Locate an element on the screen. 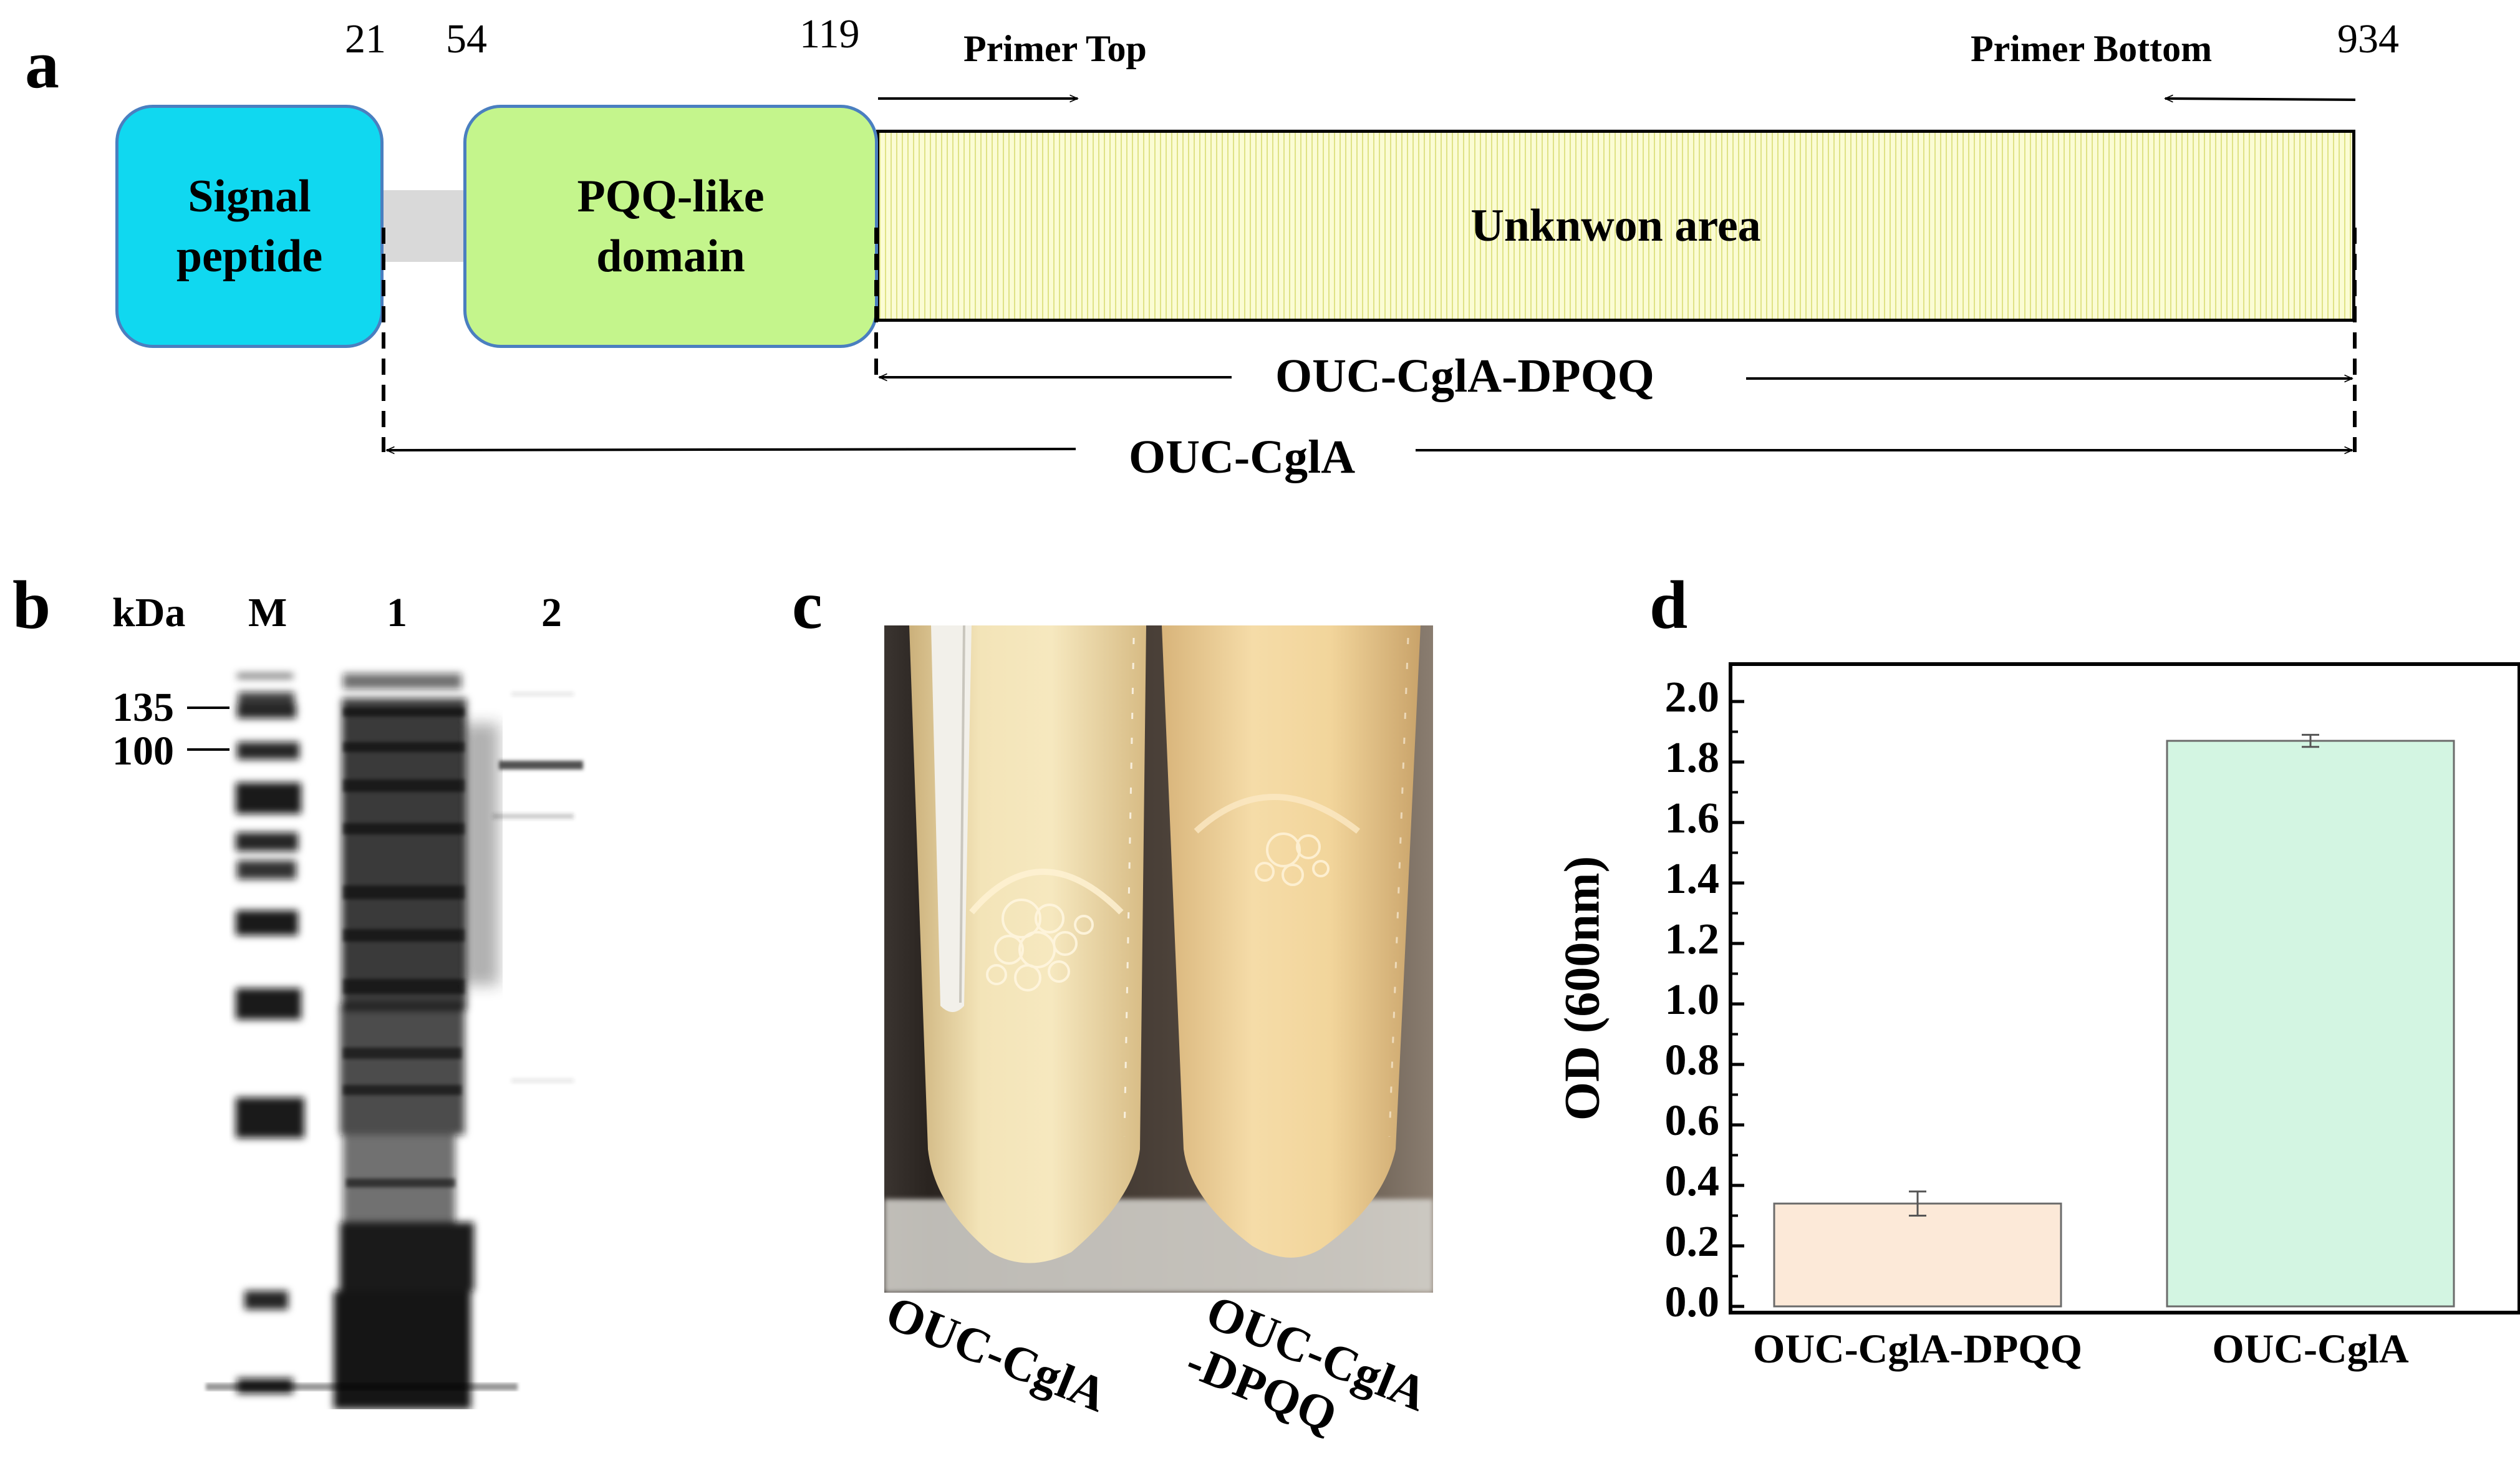 This screenshot has width=2520, height=1471. tube-label-left-line1: OUC-CglA is located at coordinates (997, 1353).